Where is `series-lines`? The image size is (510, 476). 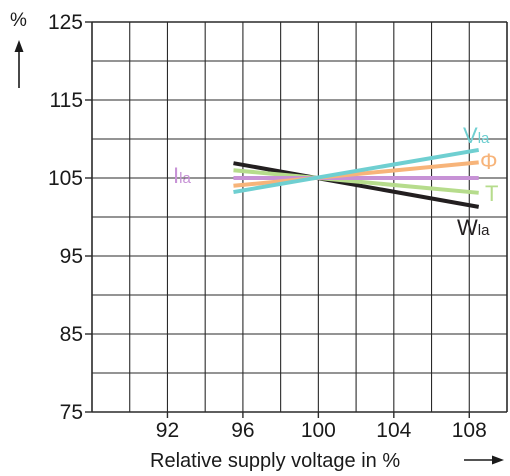
series-lines is located at coordinates (356, 178).